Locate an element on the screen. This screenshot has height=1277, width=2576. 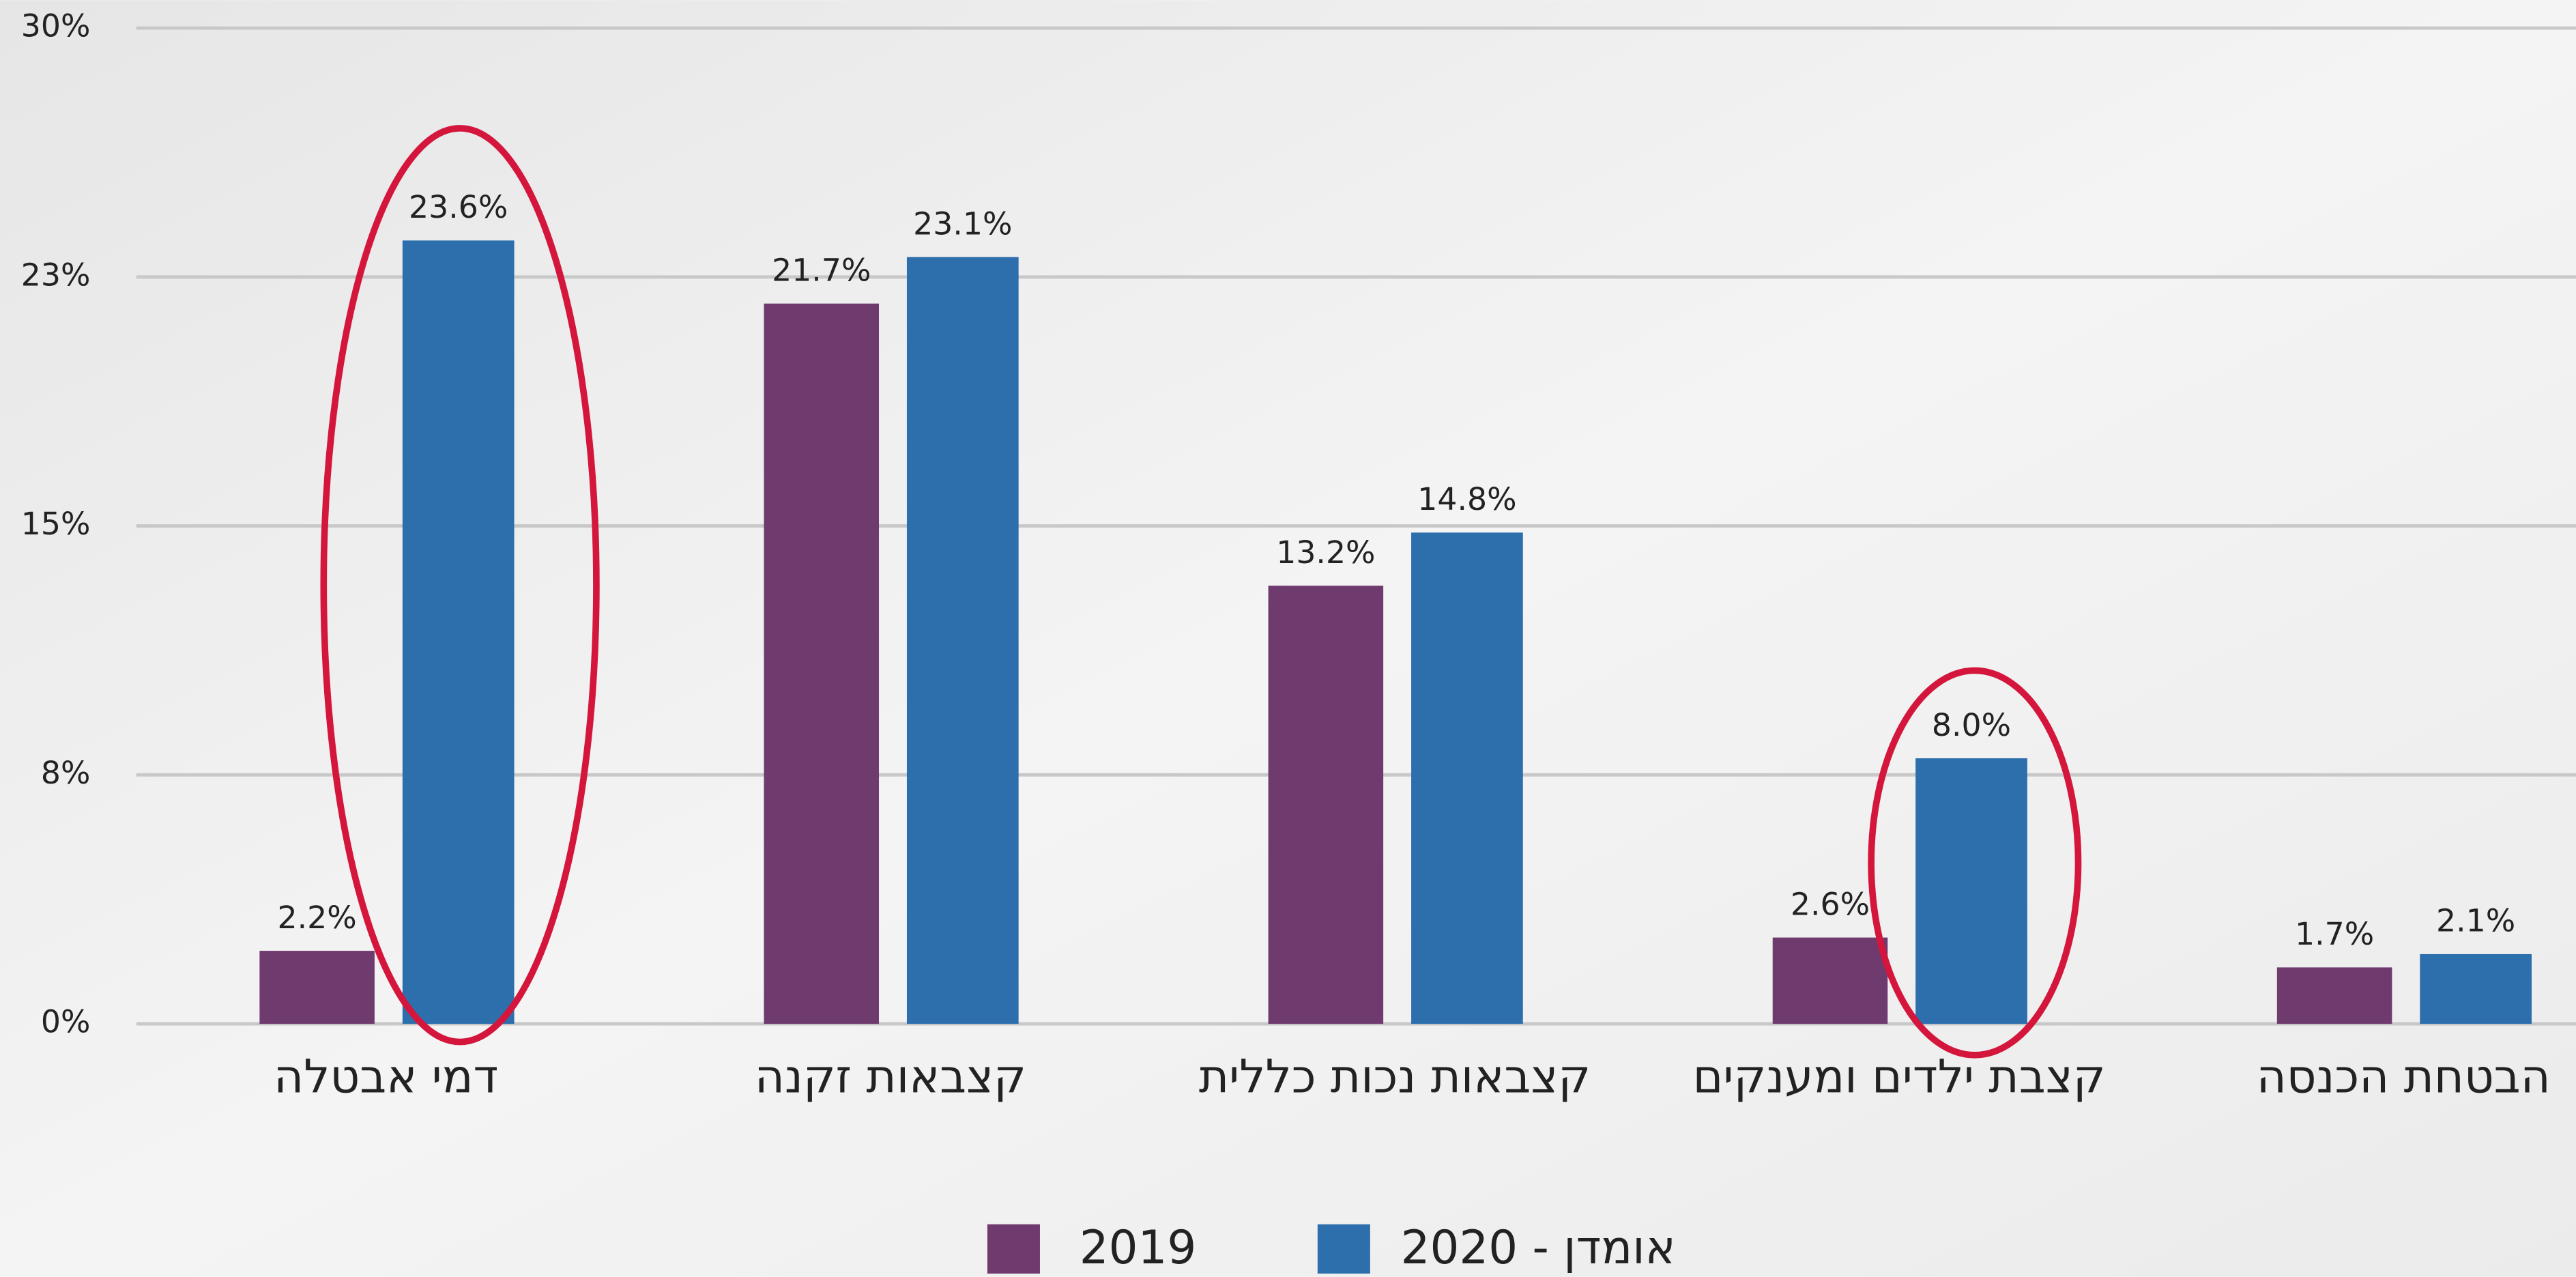
x-tick-label: קצבאות זקנה is located at coordinates (890, 1076).